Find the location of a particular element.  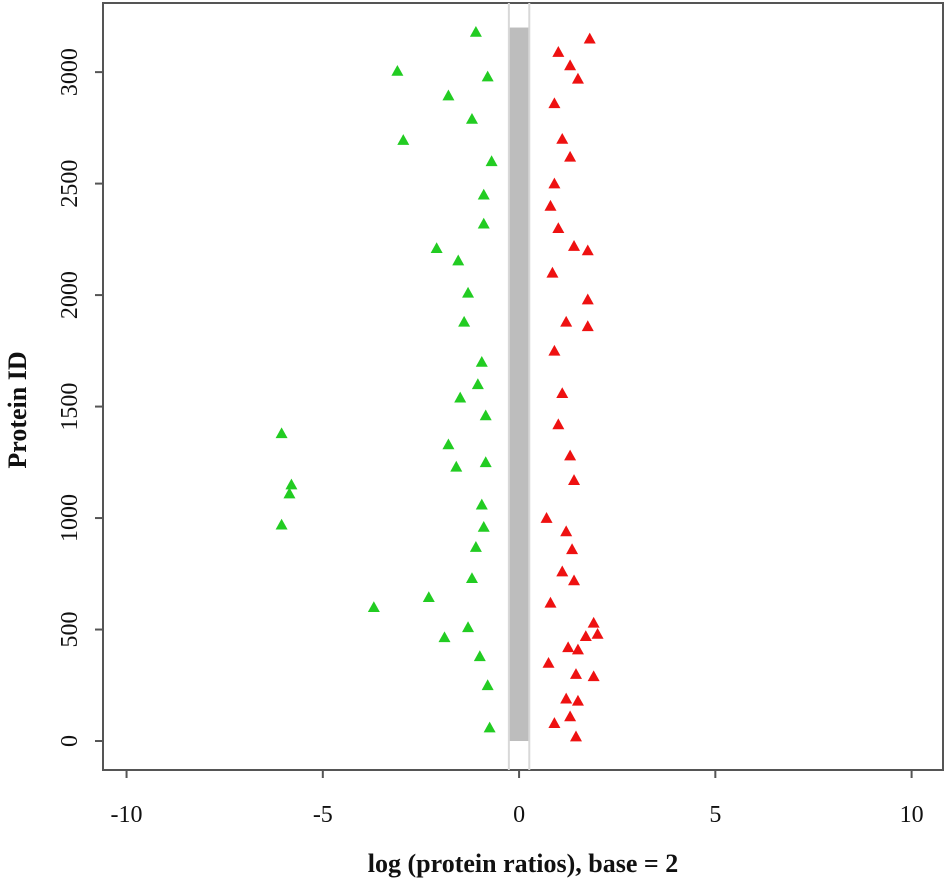

y-axis: 0 500 1000 1500 2000 2500 3000 is located at coordinates (80, 397).